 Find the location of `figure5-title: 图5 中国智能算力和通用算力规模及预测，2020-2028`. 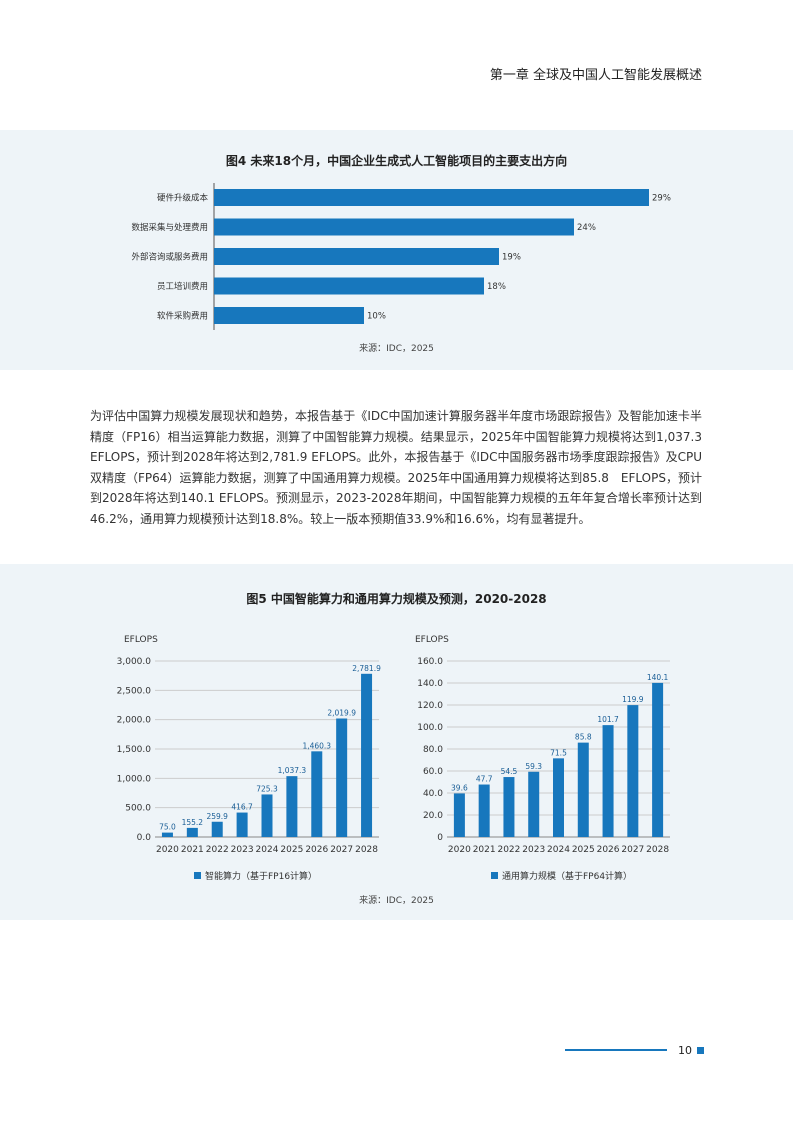

figure5-title: 图5 中国智能算力和通用算力规模及预测，2020-2028 is located at coordinates (396, 599).